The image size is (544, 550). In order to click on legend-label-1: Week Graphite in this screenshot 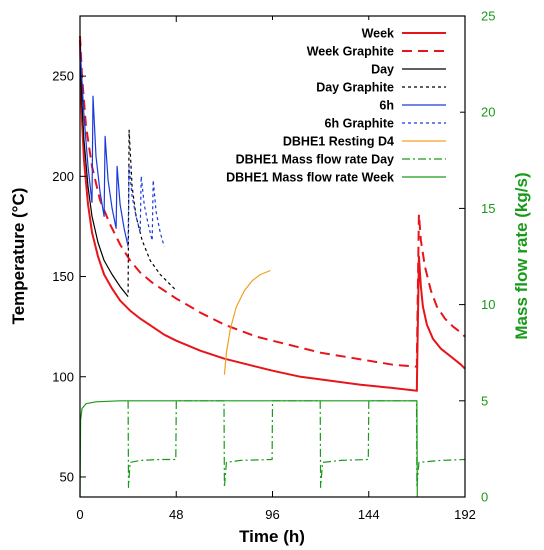, I will do `click(350, 52)`.